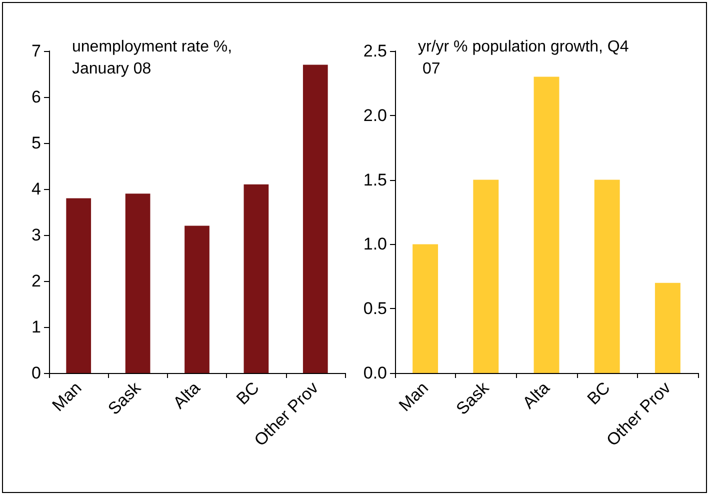  Describe the element at coordinates (36, 189) in the screenshot. I see `y-tick-label: 4` at that location.